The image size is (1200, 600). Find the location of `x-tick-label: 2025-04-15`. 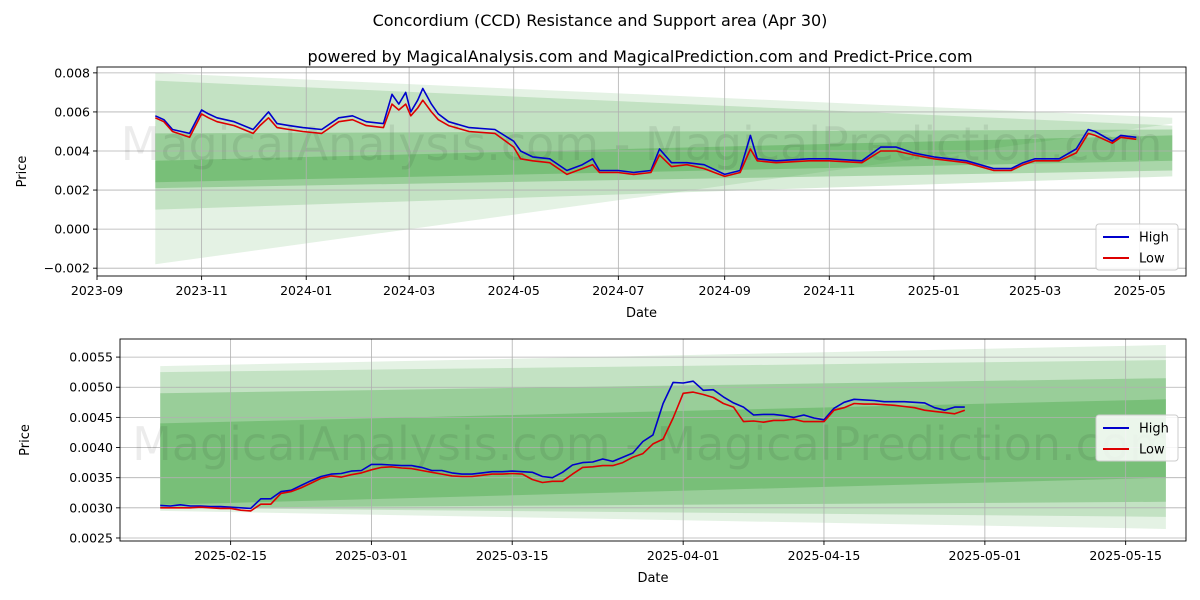

x-tick-label: 2025-04-15 is located at coordinates (824, 555).